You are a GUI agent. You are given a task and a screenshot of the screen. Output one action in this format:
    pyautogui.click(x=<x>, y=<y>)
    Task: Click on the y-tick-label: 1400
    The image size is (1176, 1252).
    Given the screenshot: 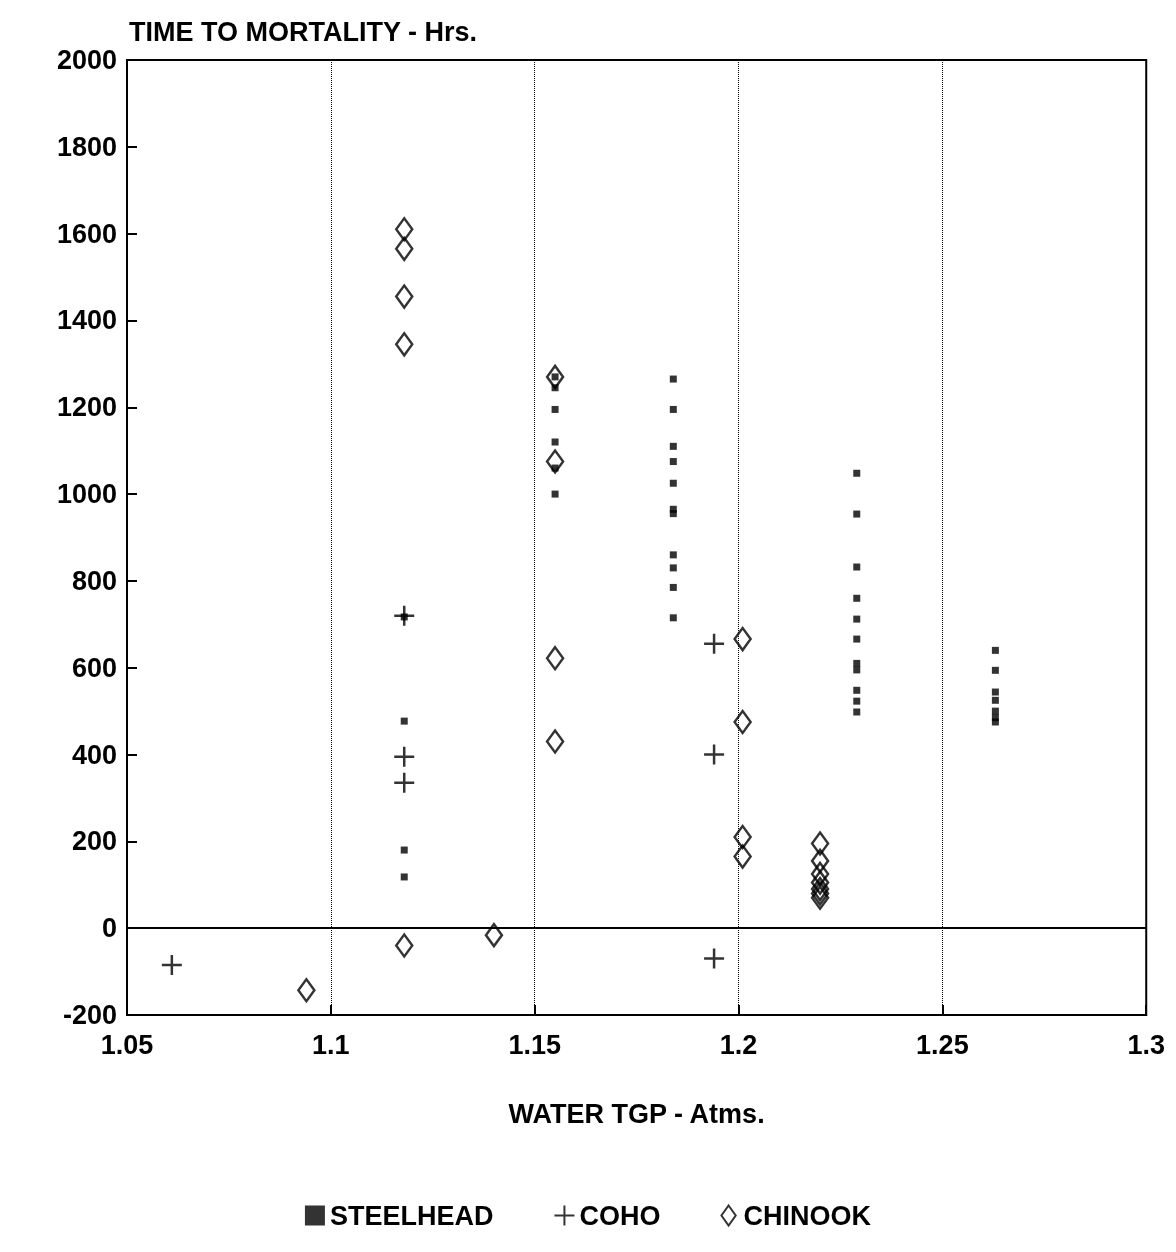 What is the action you would take?
    pyautogui.click(x=86, y=320)
    